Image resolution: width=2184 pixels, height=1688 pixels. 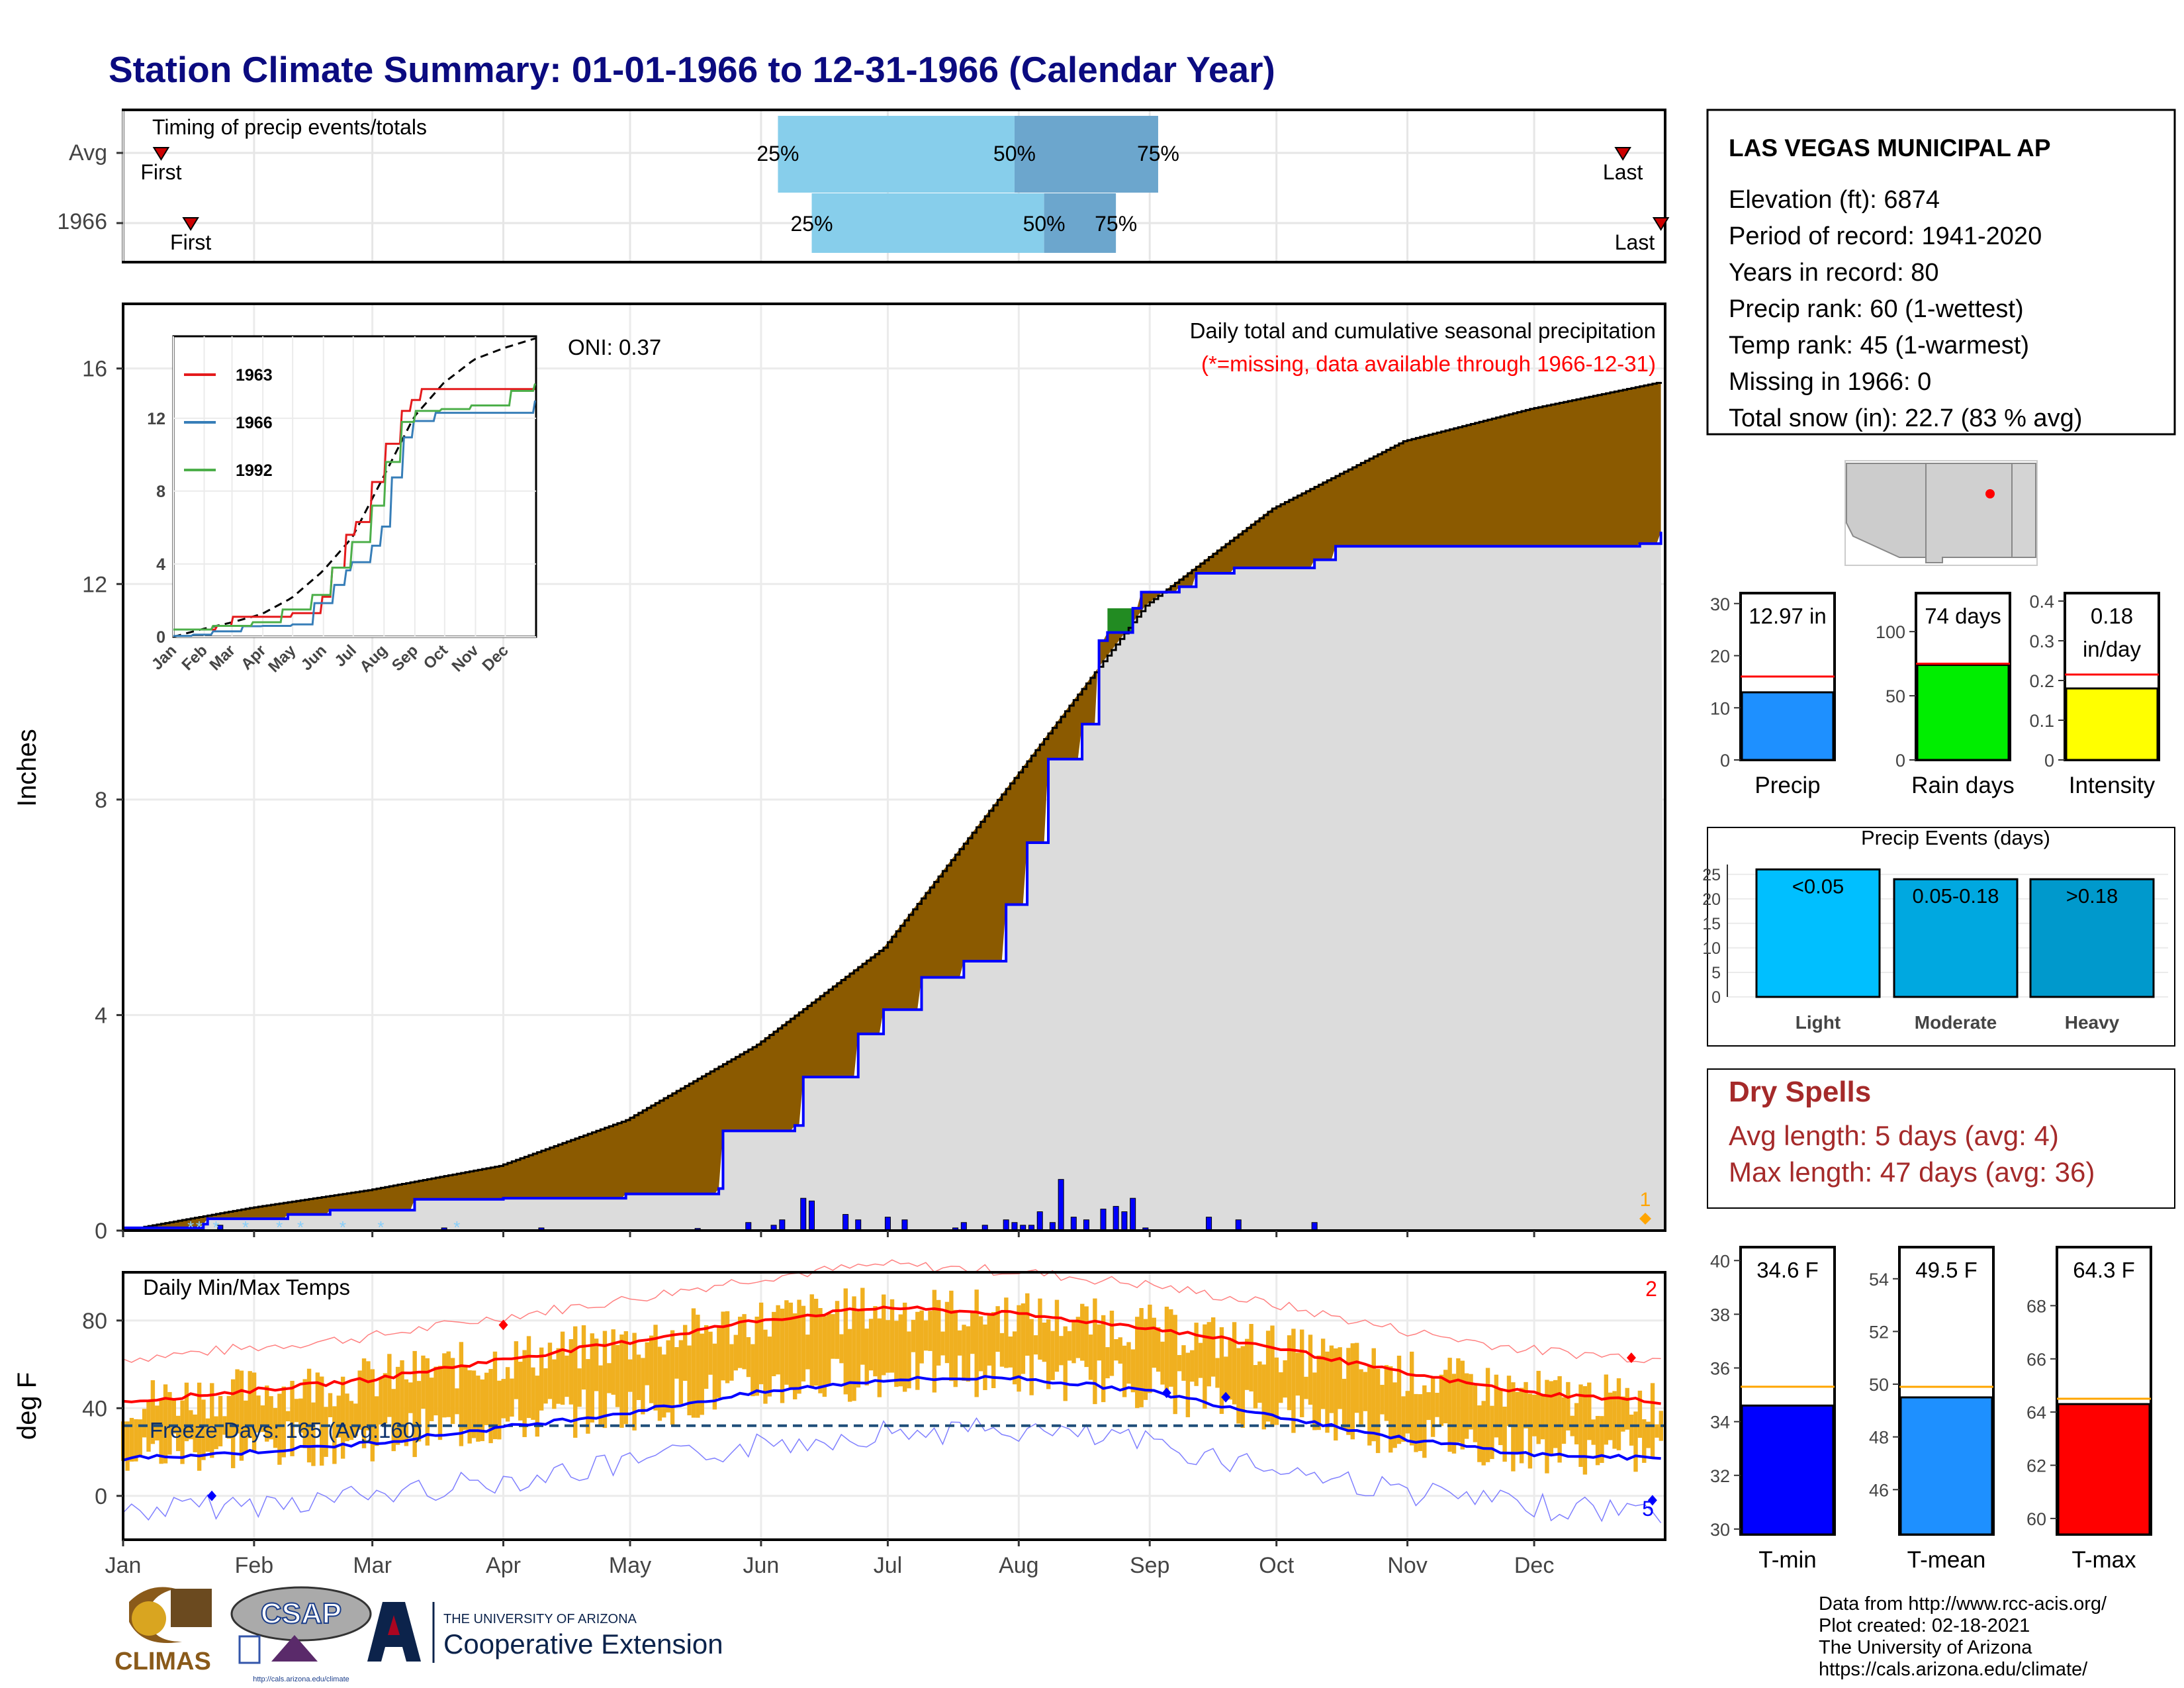 What do you see at coordinates (355, 518) in the screenshot?
I see `inset-series-line` at bounding box center [355, 518].